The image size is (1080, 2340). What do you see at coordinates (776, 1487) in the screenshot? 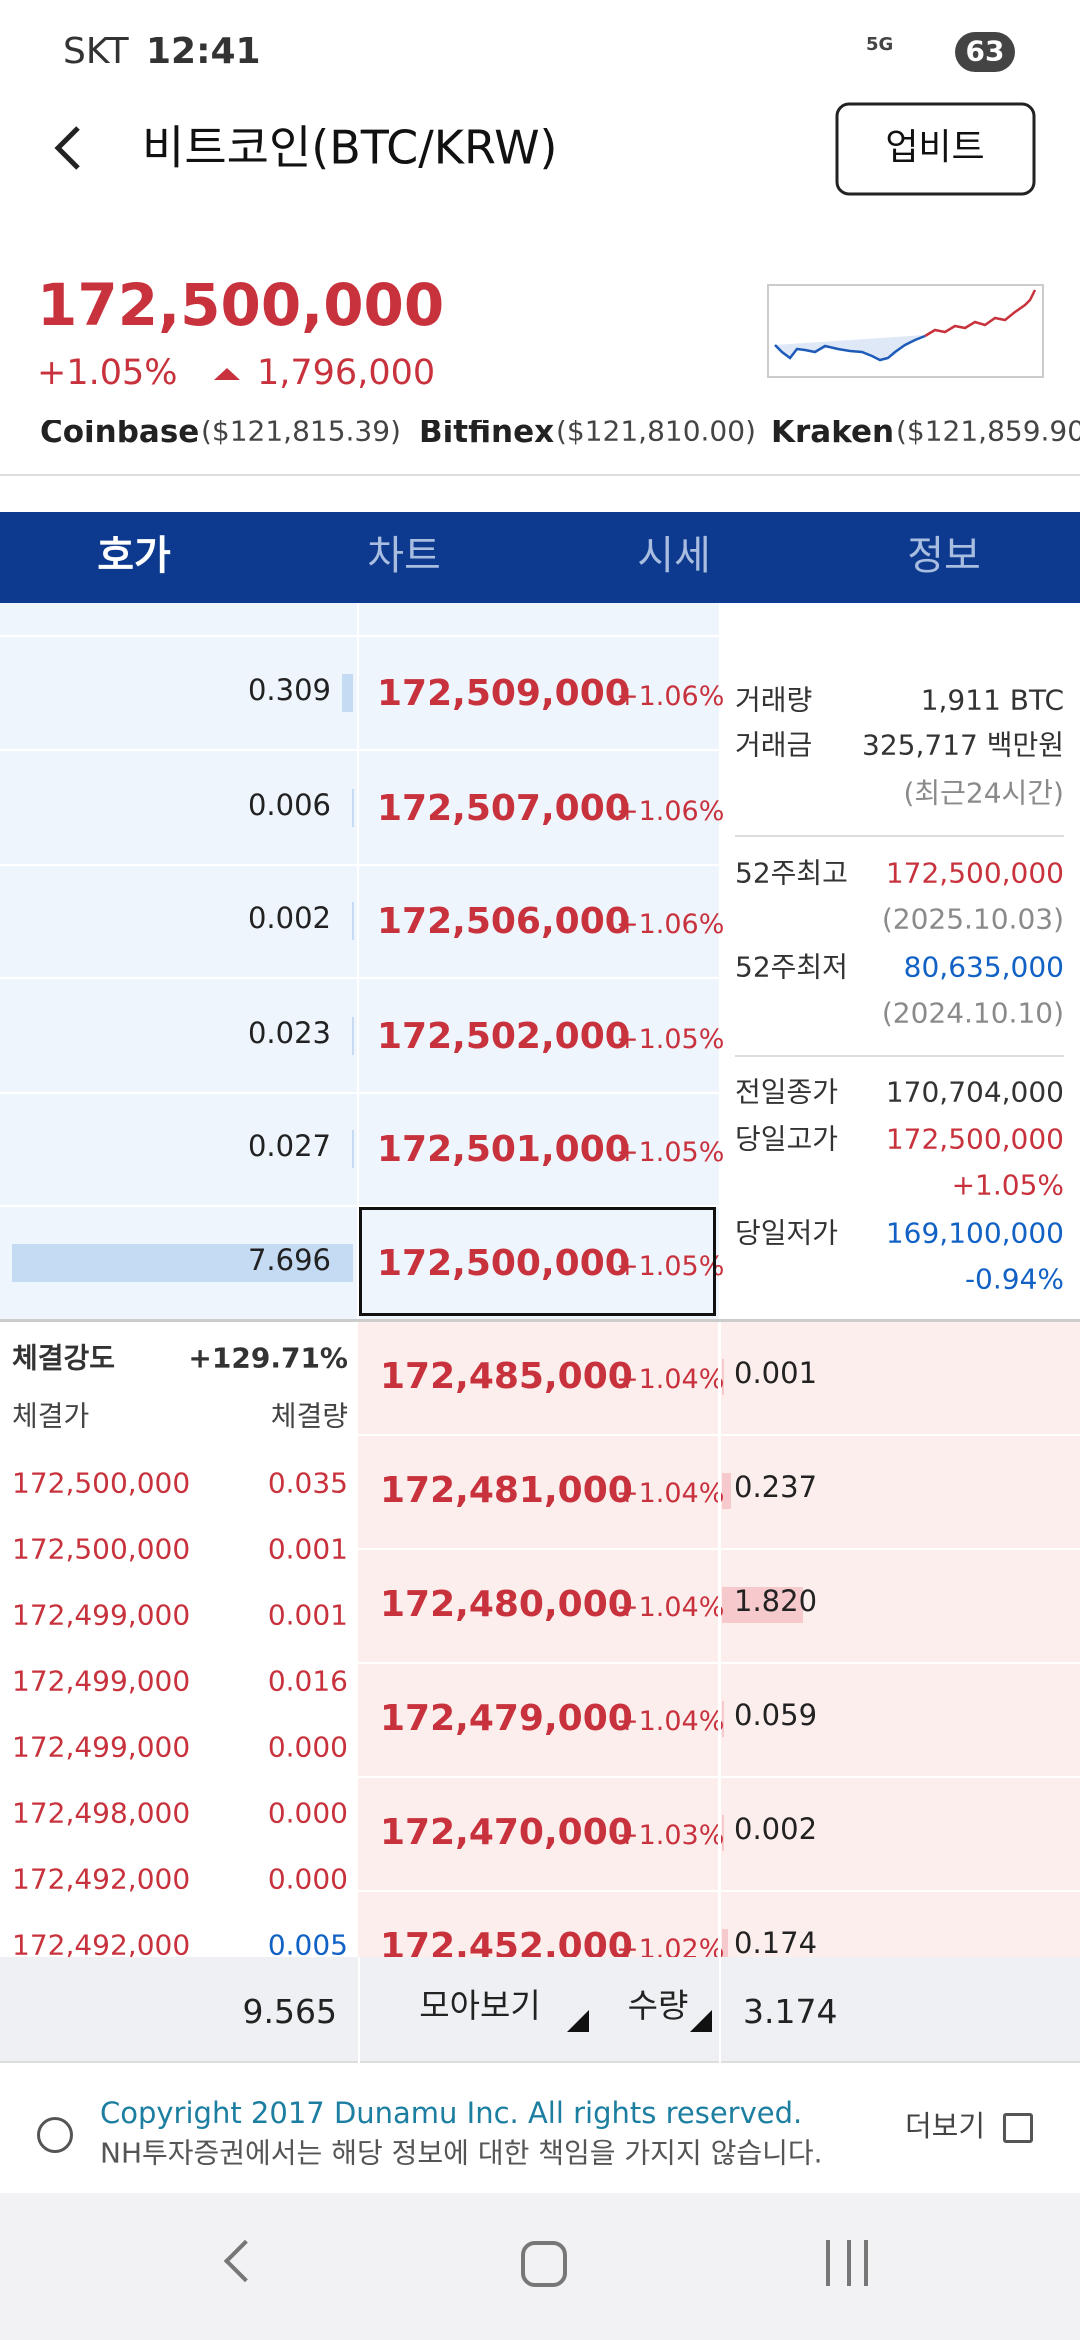
I see `bid-qty: 0.237` at bounding box center [776, 1487].